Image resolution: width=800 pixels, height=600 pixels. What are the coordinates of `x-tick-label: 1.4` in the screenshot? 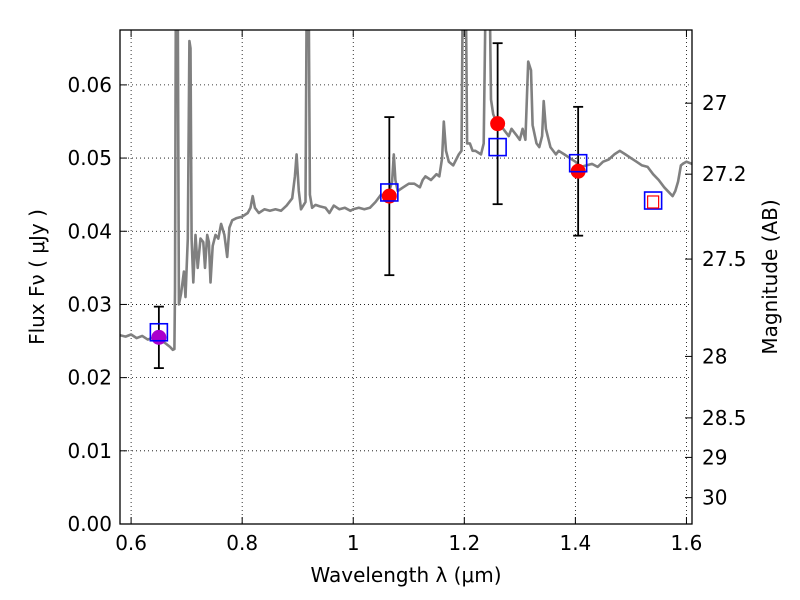 It's located at (575, 543).